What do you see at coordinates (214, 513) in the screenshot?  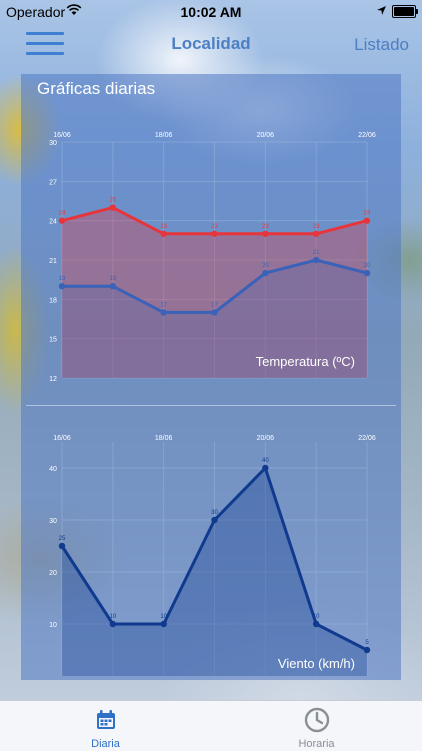 I see `data-label: 30` at bounding box center [214, 513].